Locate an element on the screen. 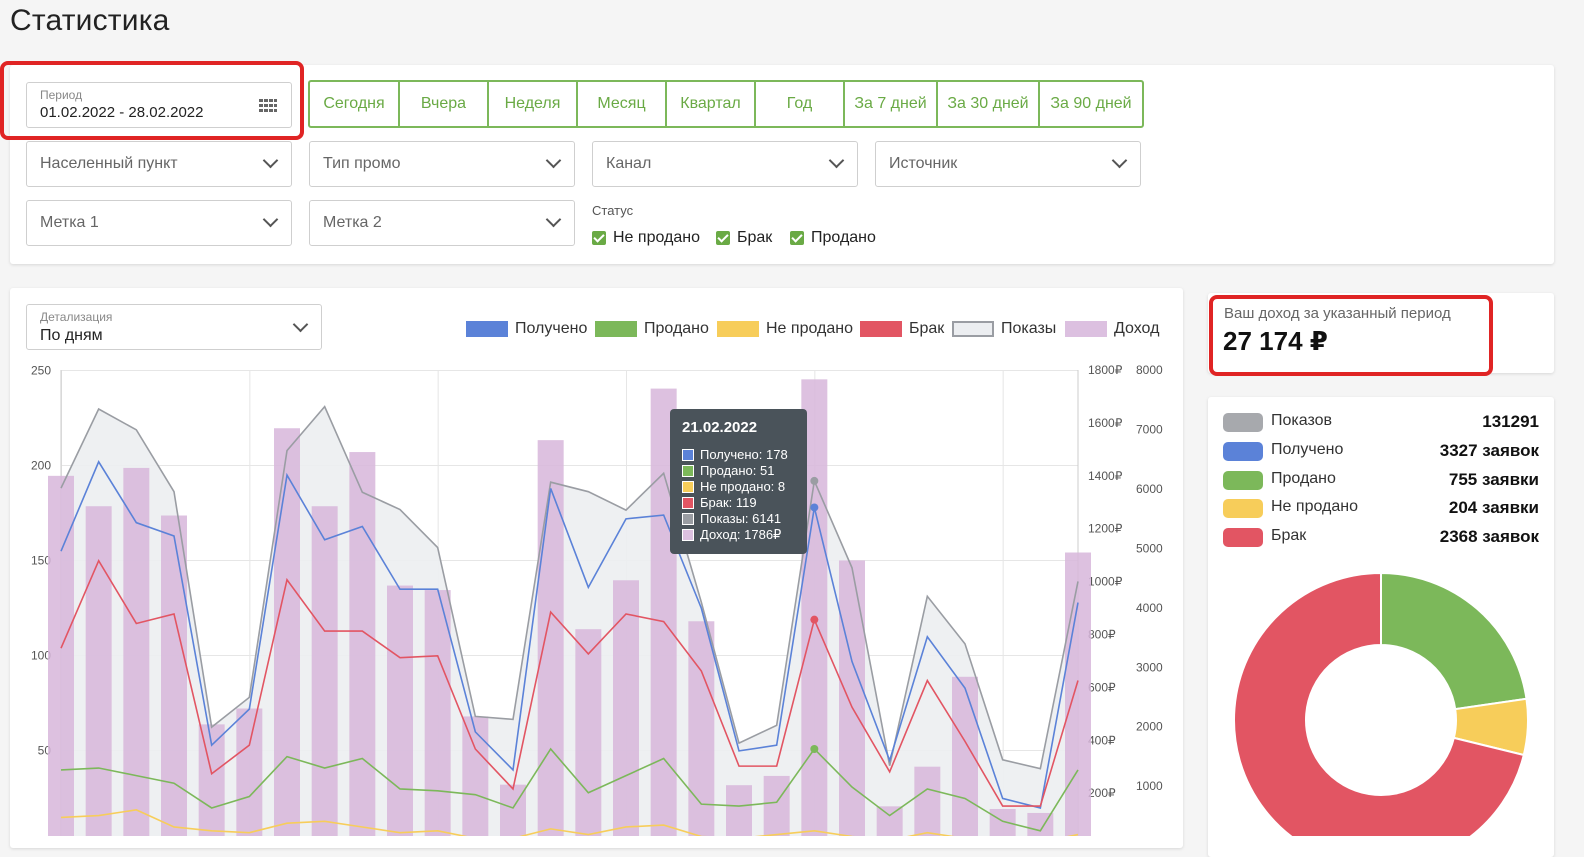  legend-label: Получено is located at coordinates (551, 328).